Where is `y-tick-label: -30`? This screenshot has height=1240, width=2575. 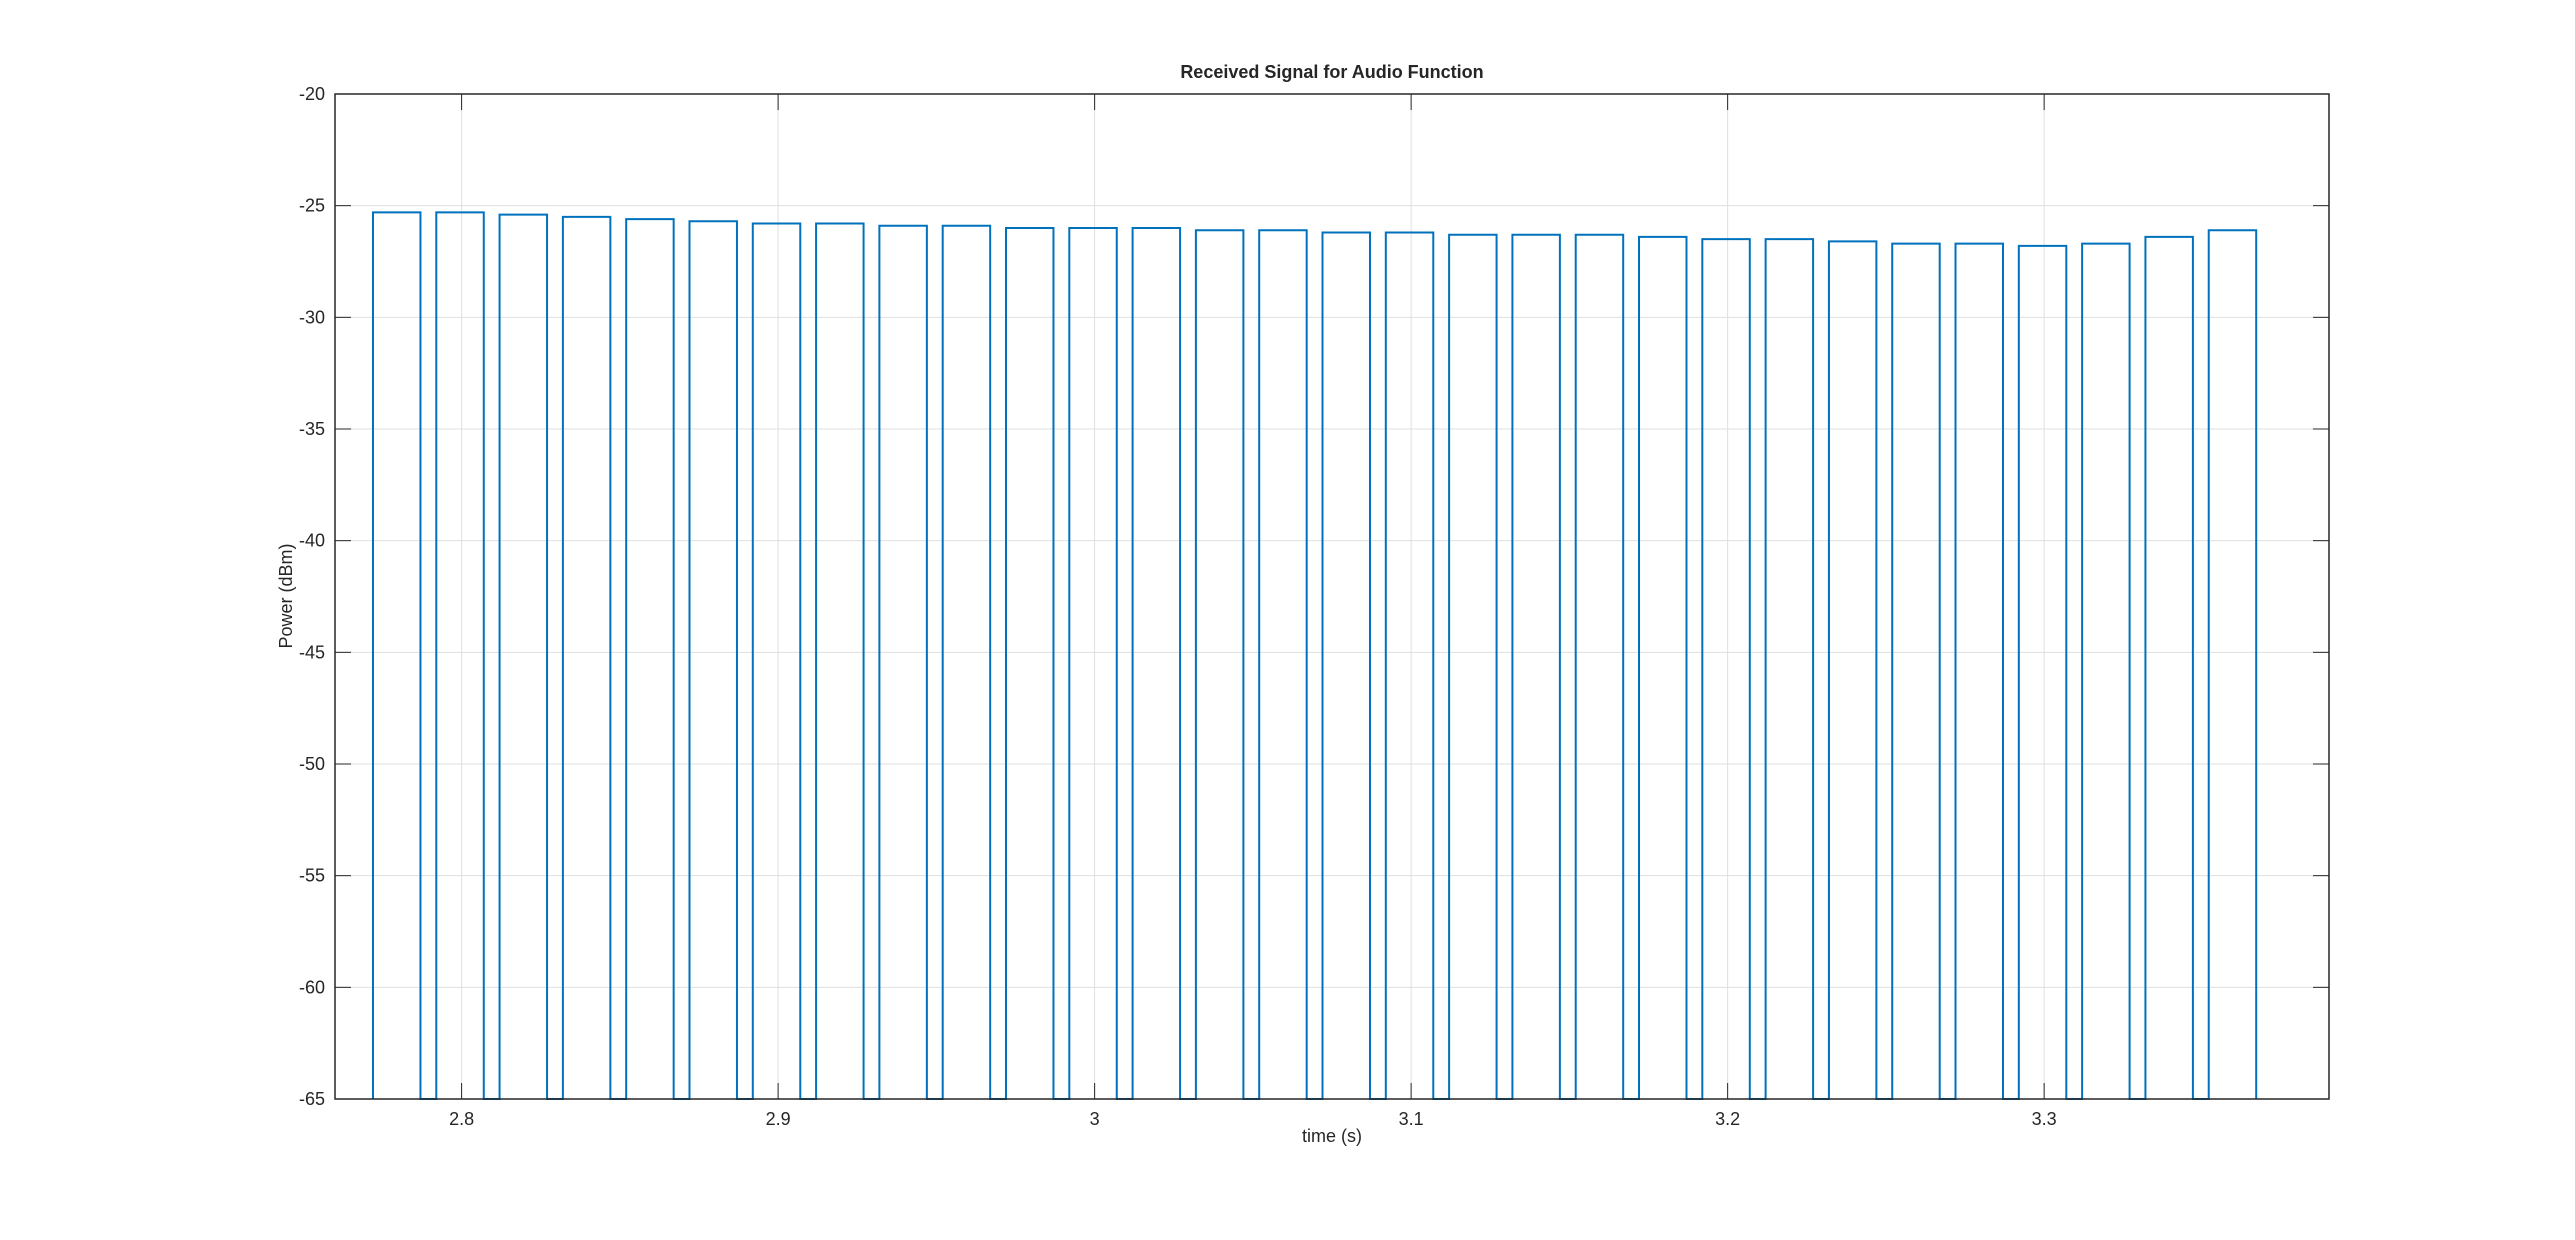
y-tick-label: -30 is located at coordinates (312, 317).